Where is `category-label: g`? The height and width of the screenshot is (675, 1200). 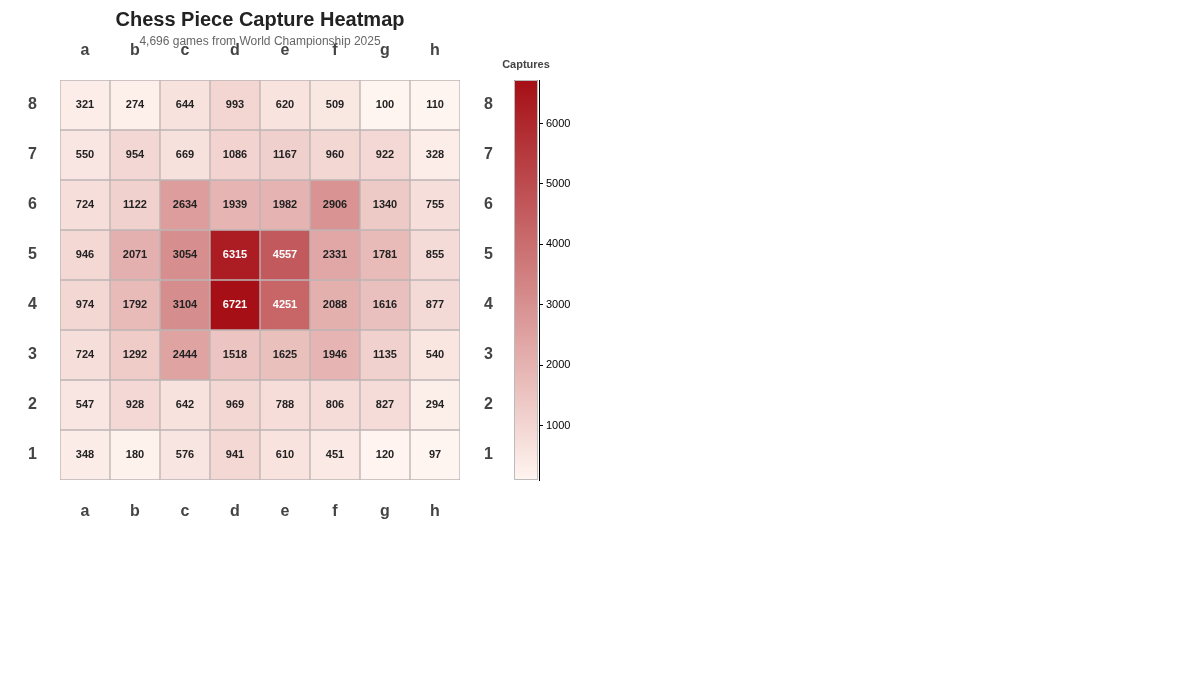
category-label: g is located at coordinates (385, 511).